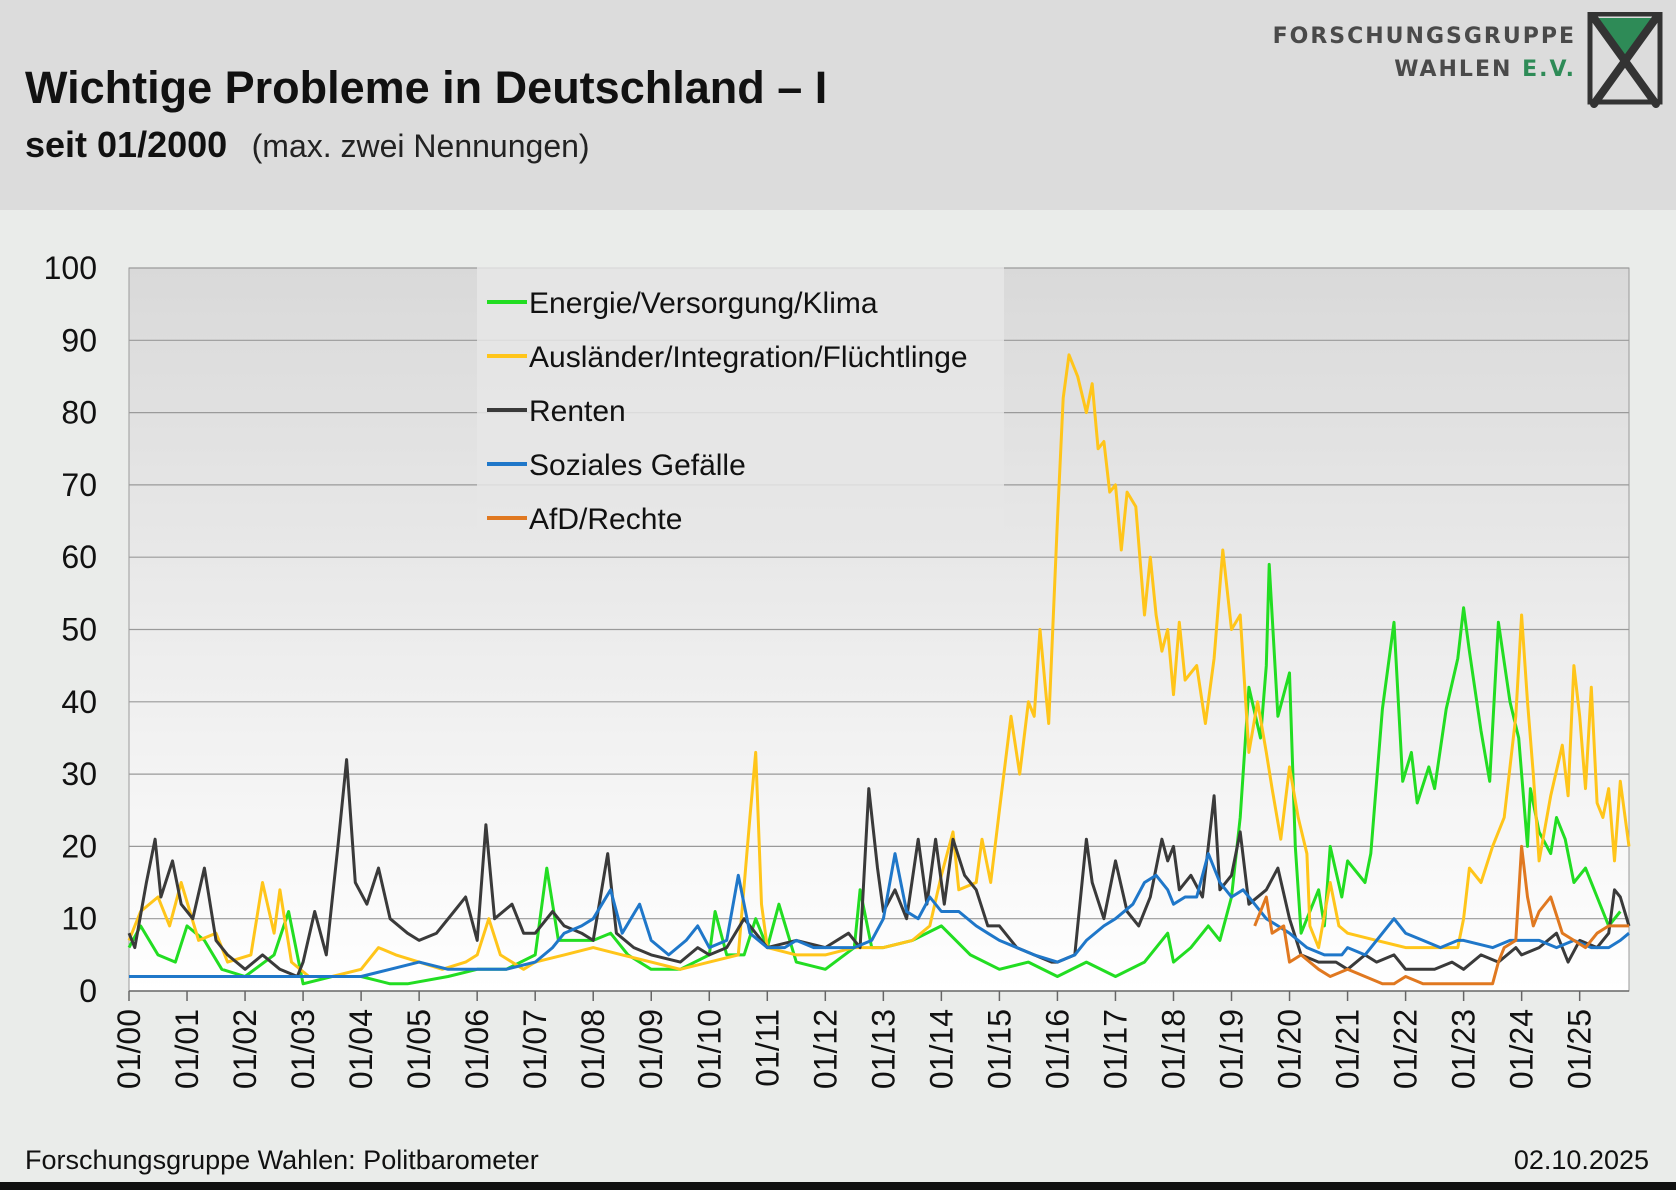 The height and width of the screenshot is (1190, 1676). Describe the element at coordinates (1625, 60) in the screenshot. I see `logo-mark-icon` at that location.